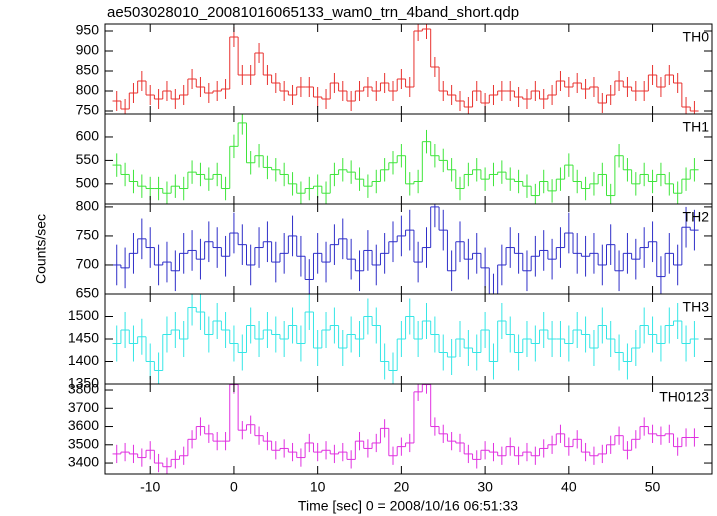 Image resolution: width=717 pixels, height=516 pixels. I want to click on x-tick-label: -10, so click(150, 487).